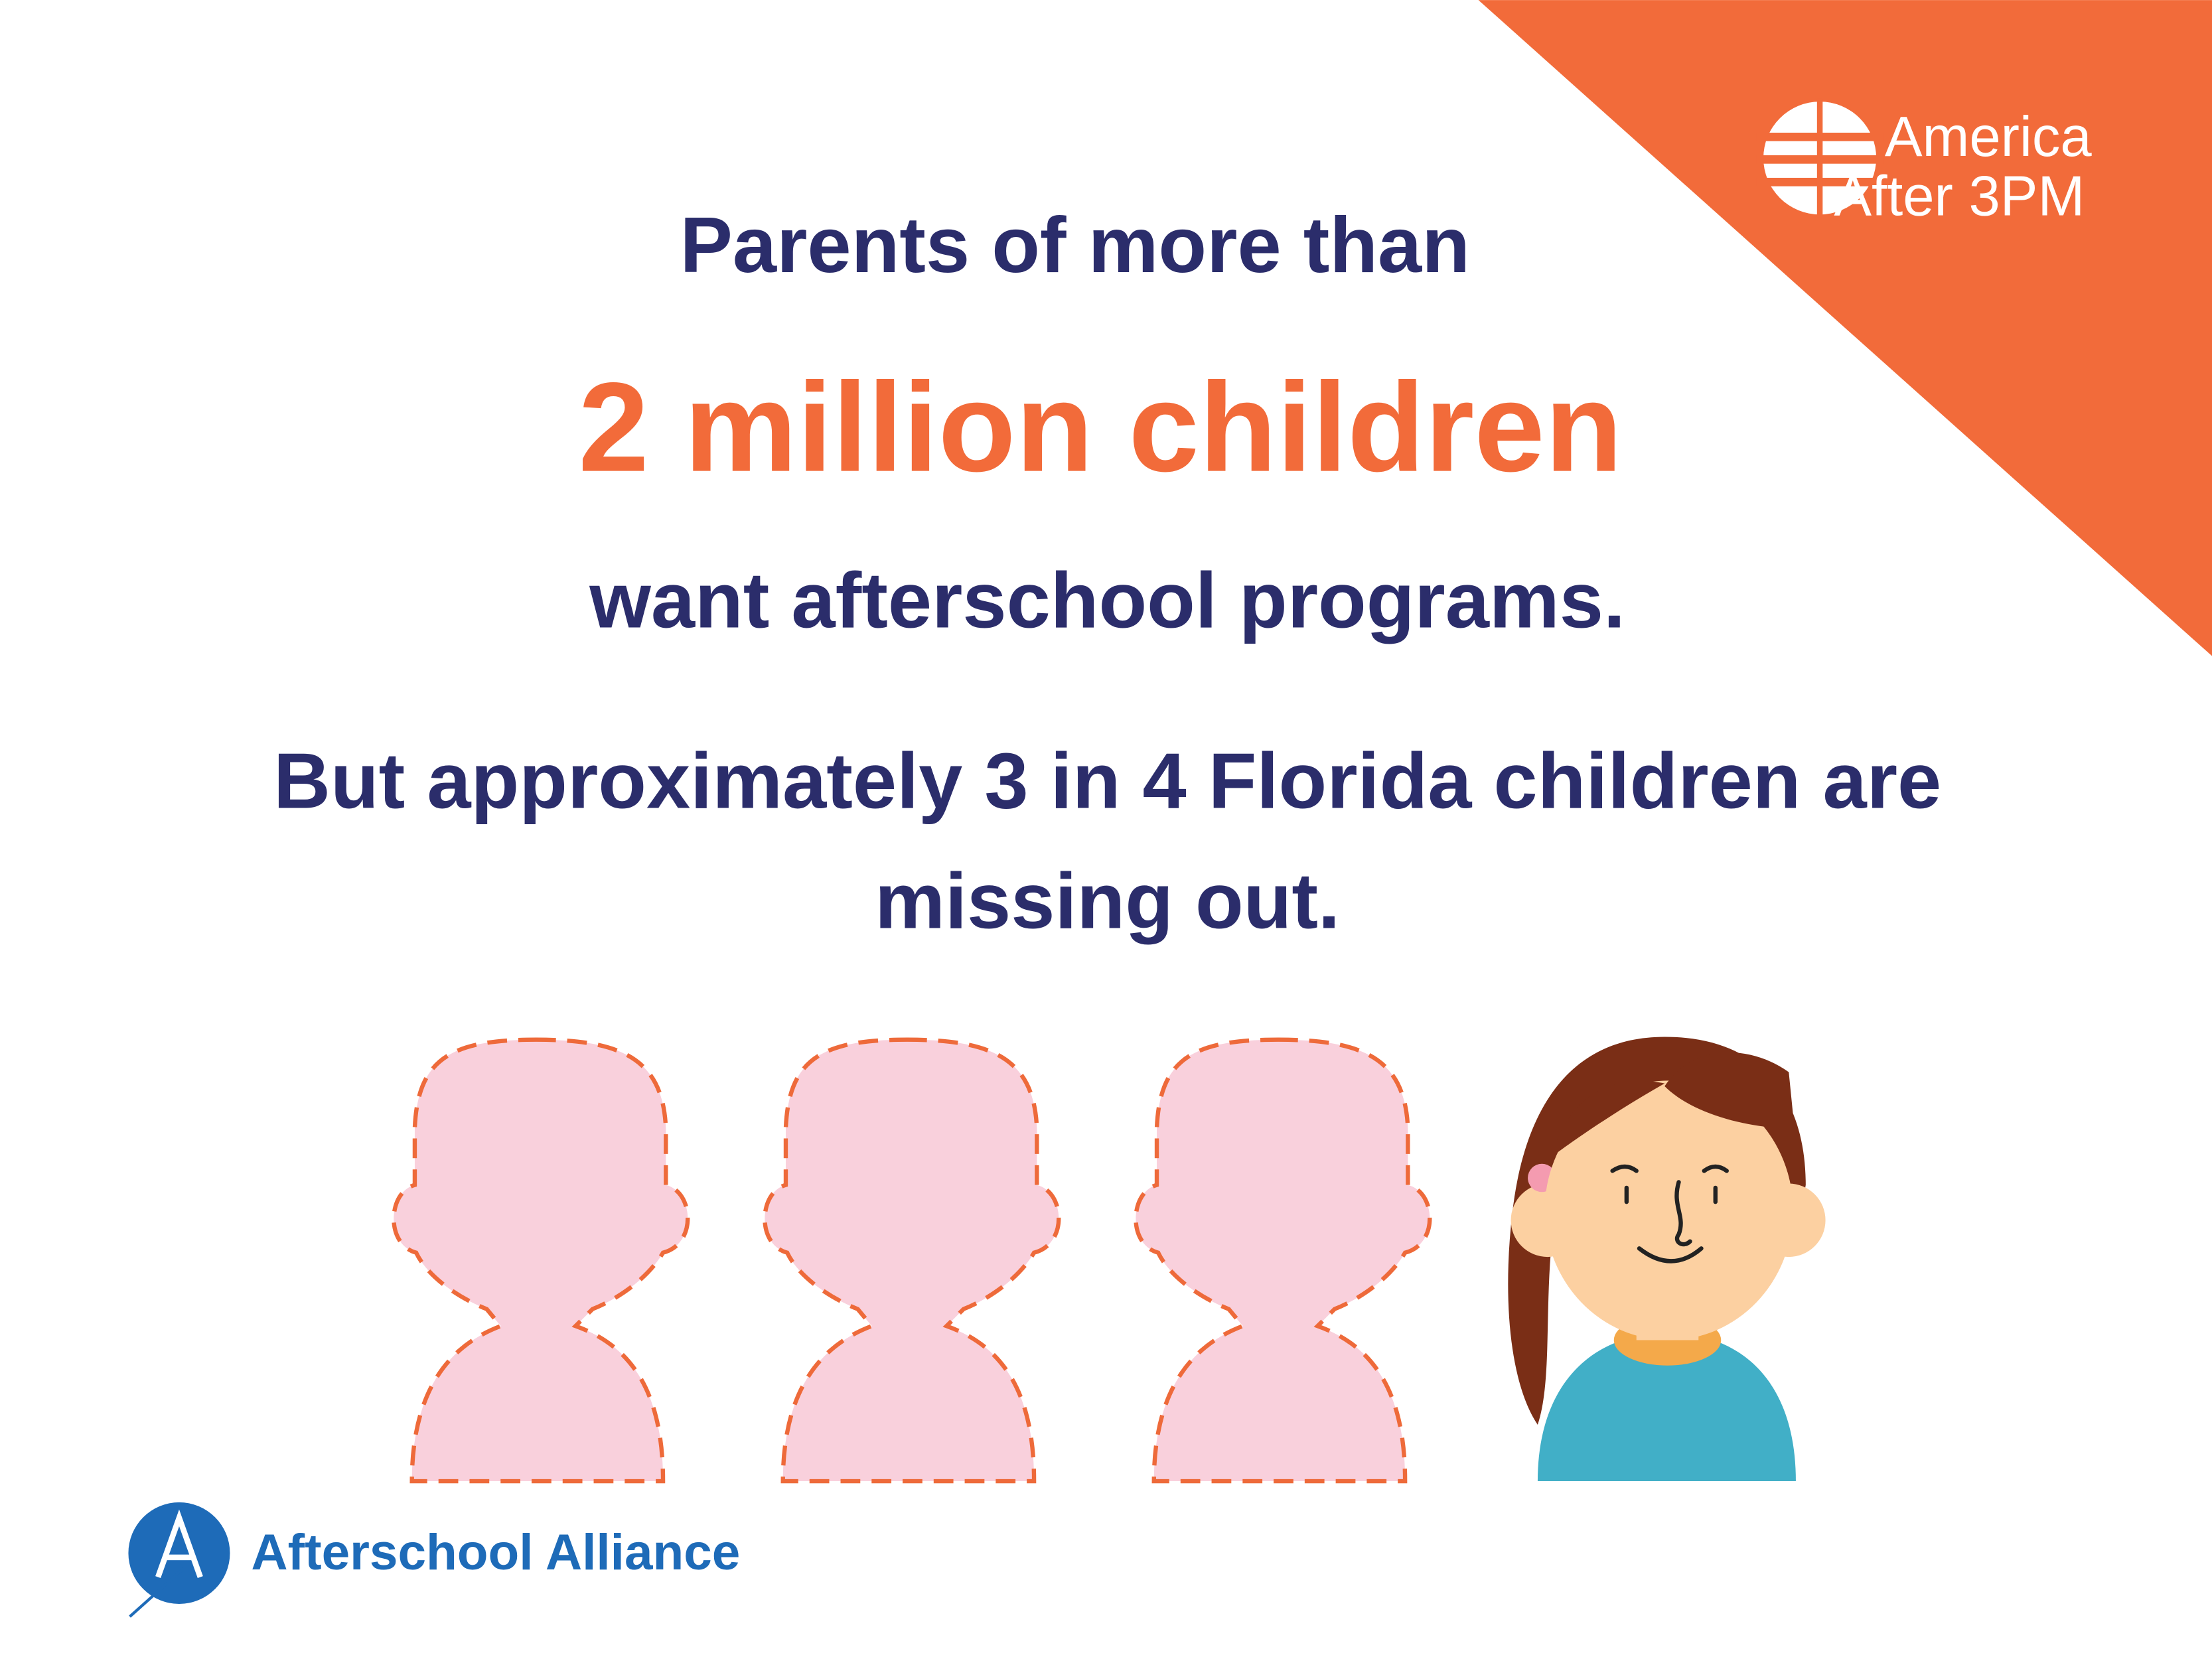 The width and height of the screenshot is (2212, 1659). Describe the element at coordinates (1960, 196) in the screenshot. I see `logo-text: After 3PM` at that location.